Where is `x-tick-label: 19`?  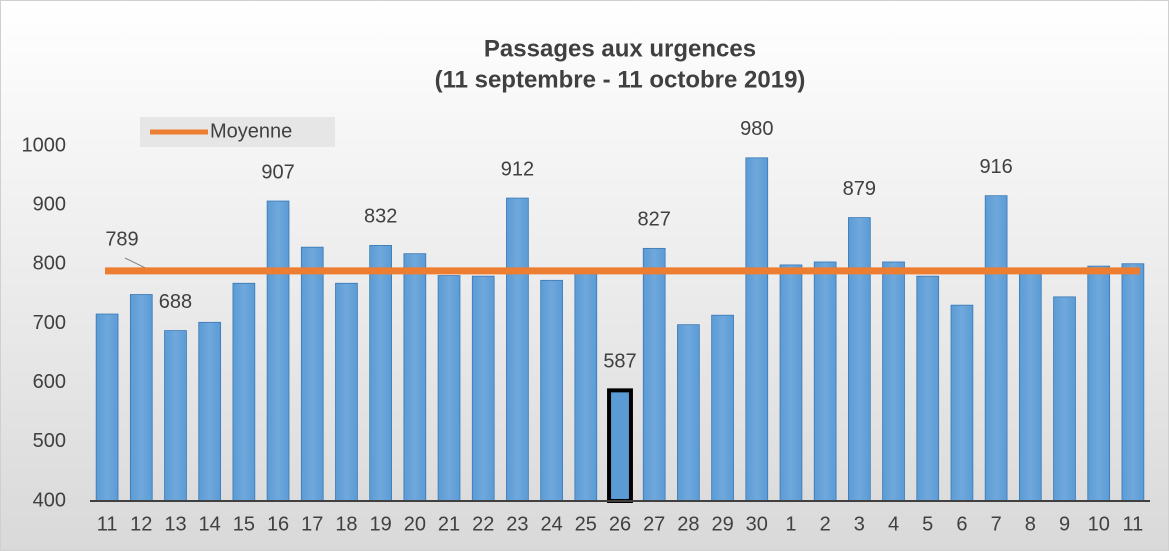
x-tick-label: 19 is located at coordinates (381, 524).